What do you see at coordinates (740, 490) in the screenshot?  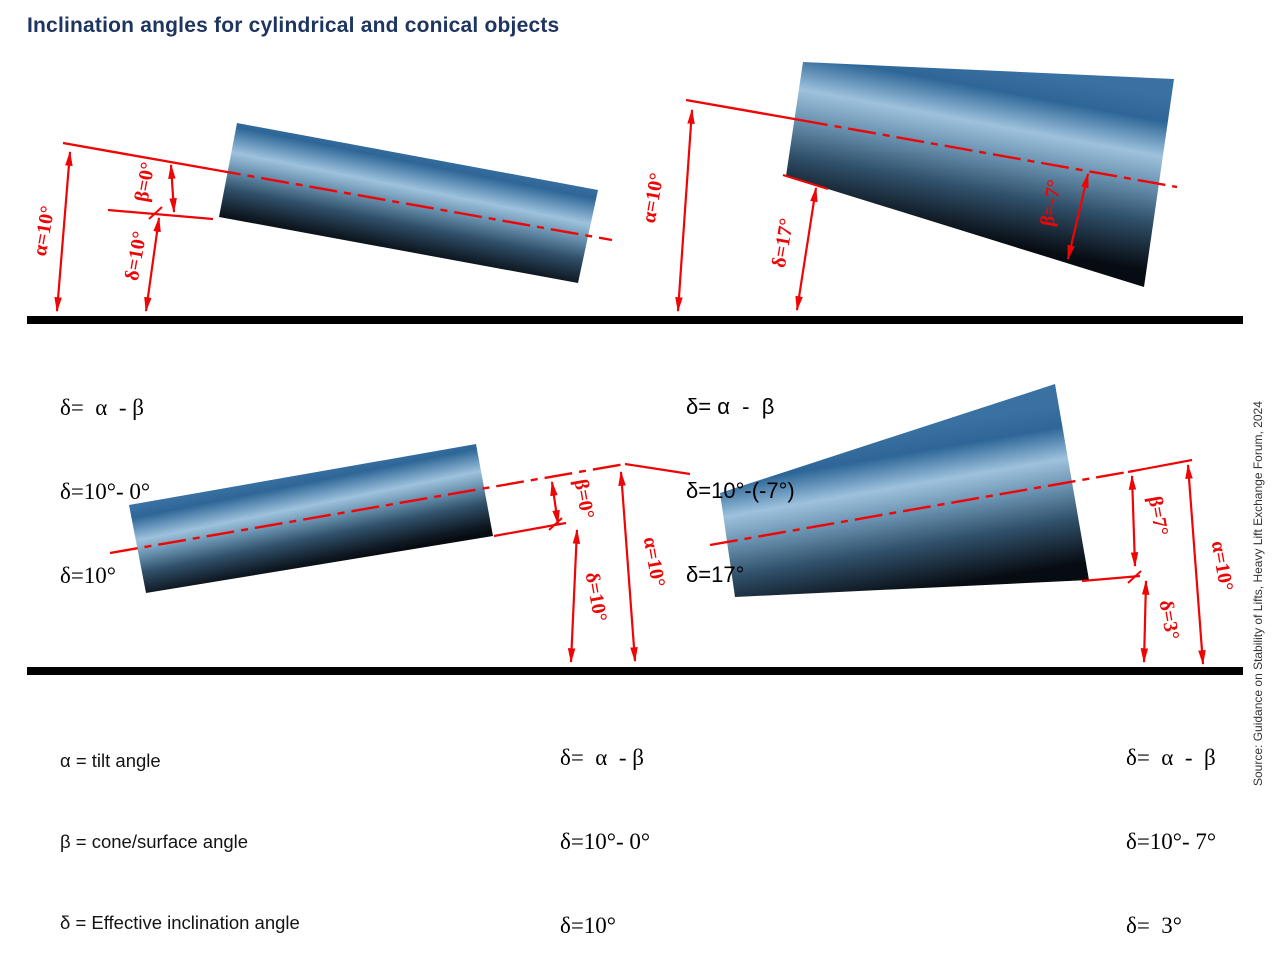 I see `formula-line: δ=10°-(-7°)` at bounding box center [740, 490].